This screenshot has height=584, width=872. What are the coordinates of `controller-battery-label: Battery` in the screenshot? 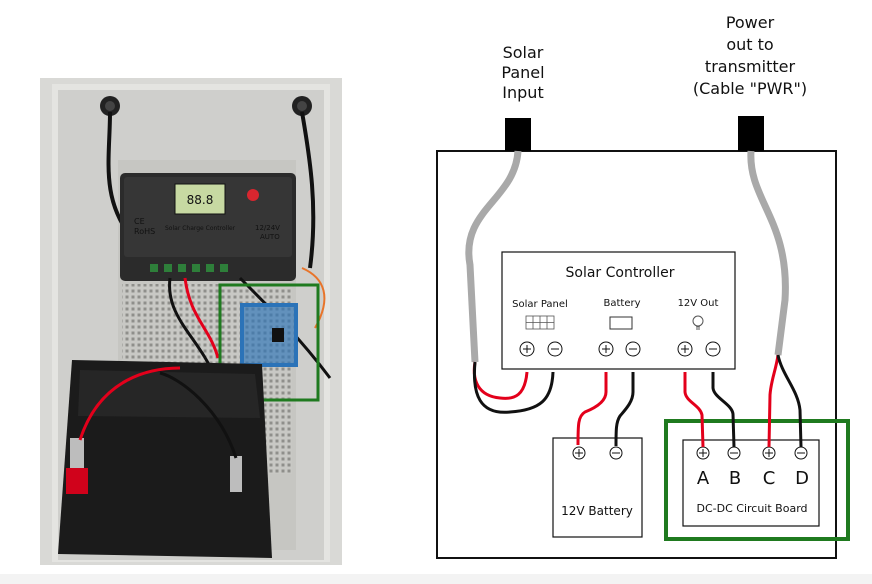 It's located at (621, 303).